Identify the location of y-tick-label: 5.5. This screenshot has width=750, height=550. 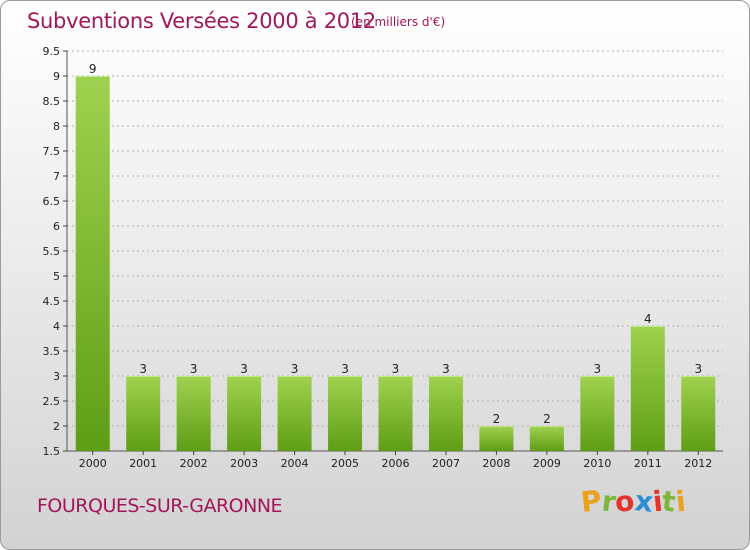
(52, 251).